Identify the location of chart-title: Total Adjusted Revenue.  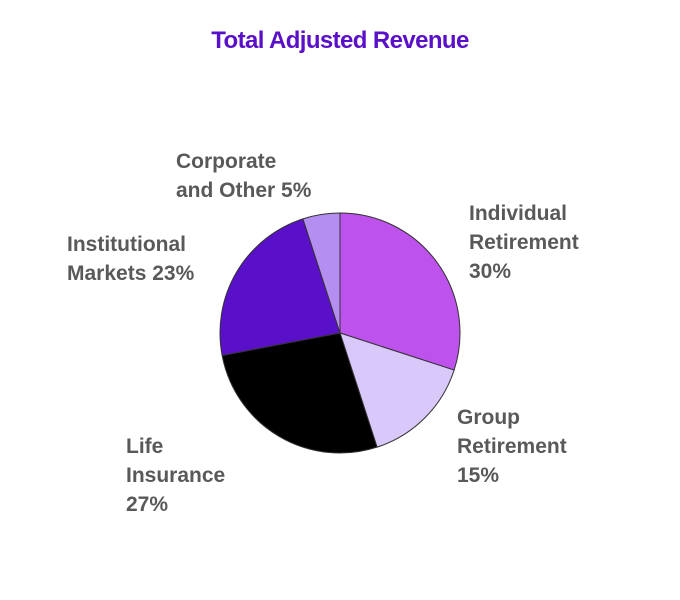
(340, 40).